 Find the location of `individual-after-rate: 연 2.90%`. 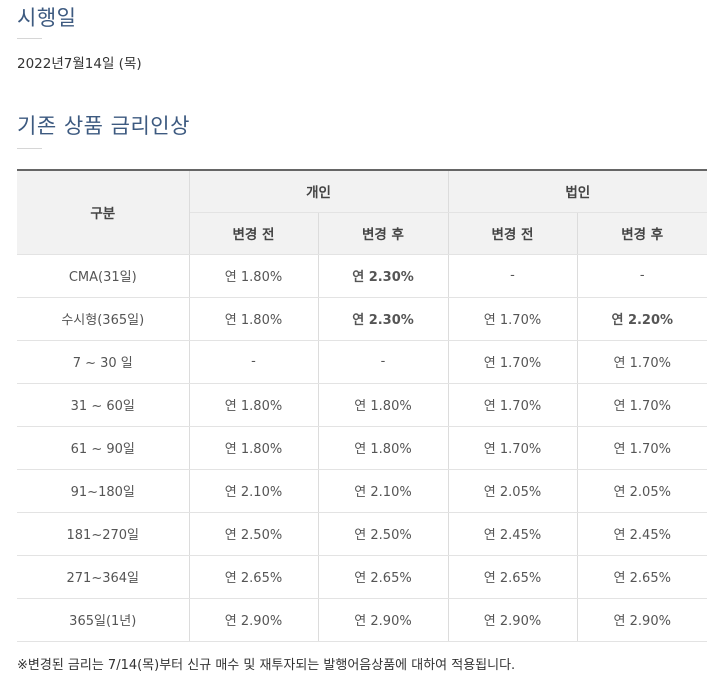

individual-after-rate: 연 2.90% is located at coordinates (383, 620).